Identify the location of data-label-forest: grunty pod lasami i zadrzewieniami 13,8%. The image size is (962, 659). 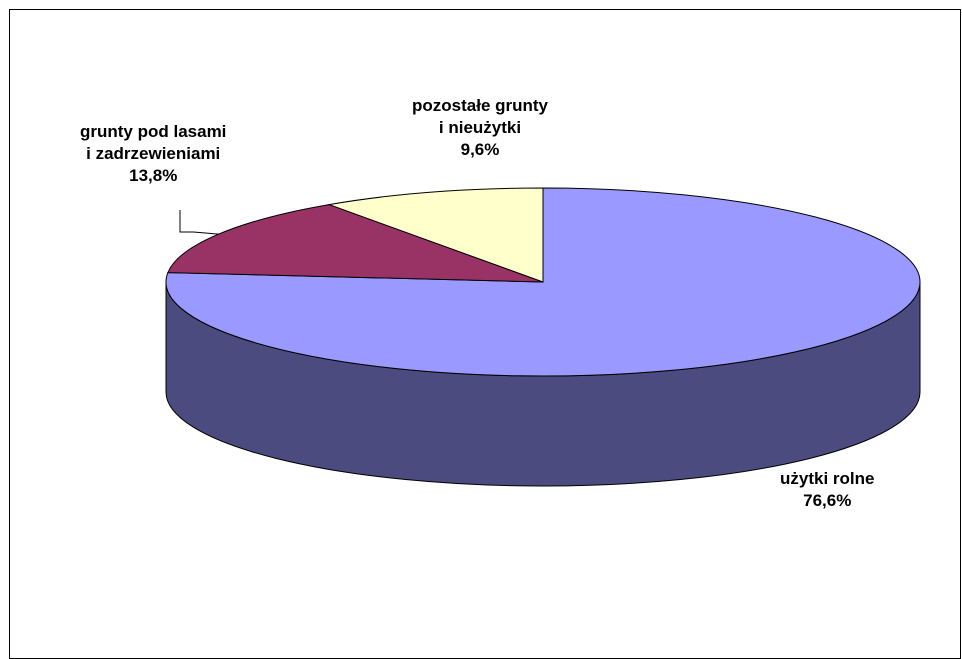
(153, 154).